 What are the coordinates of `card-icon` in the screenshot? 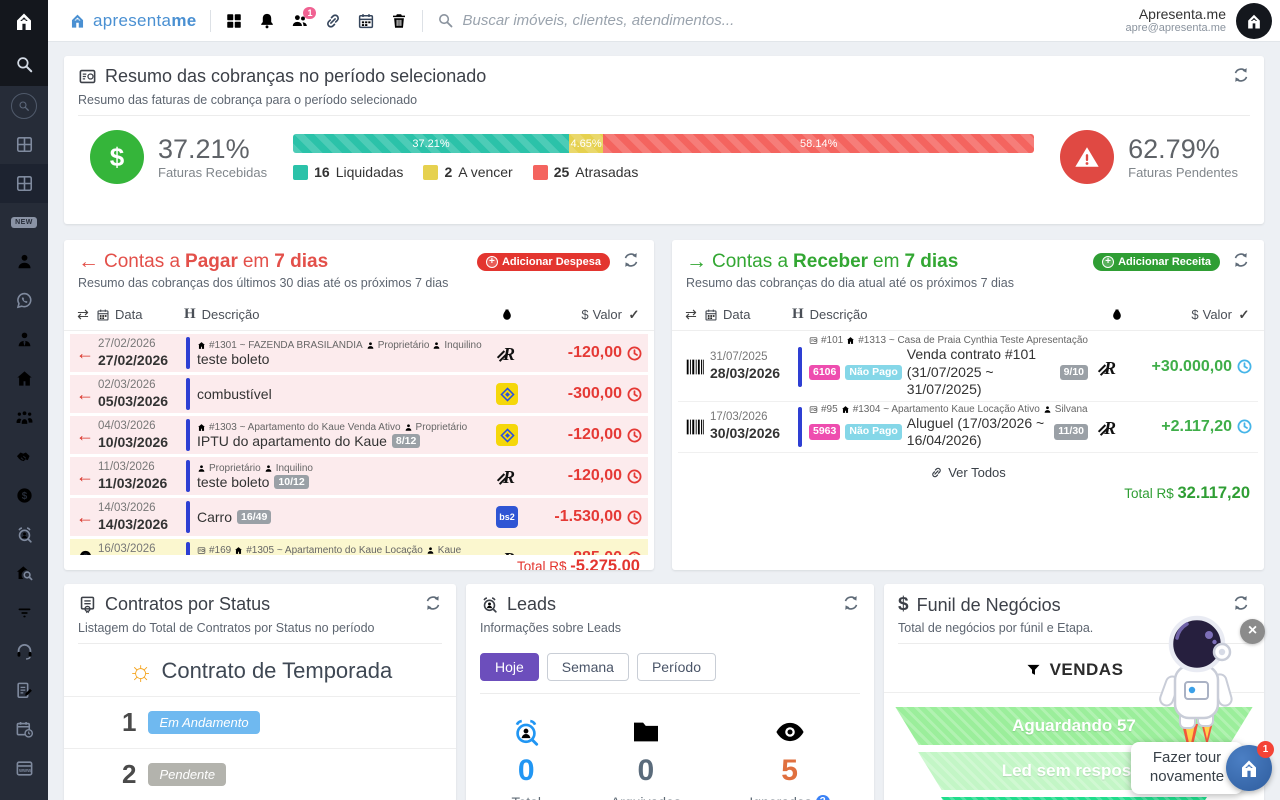 It's located at (813, 340).